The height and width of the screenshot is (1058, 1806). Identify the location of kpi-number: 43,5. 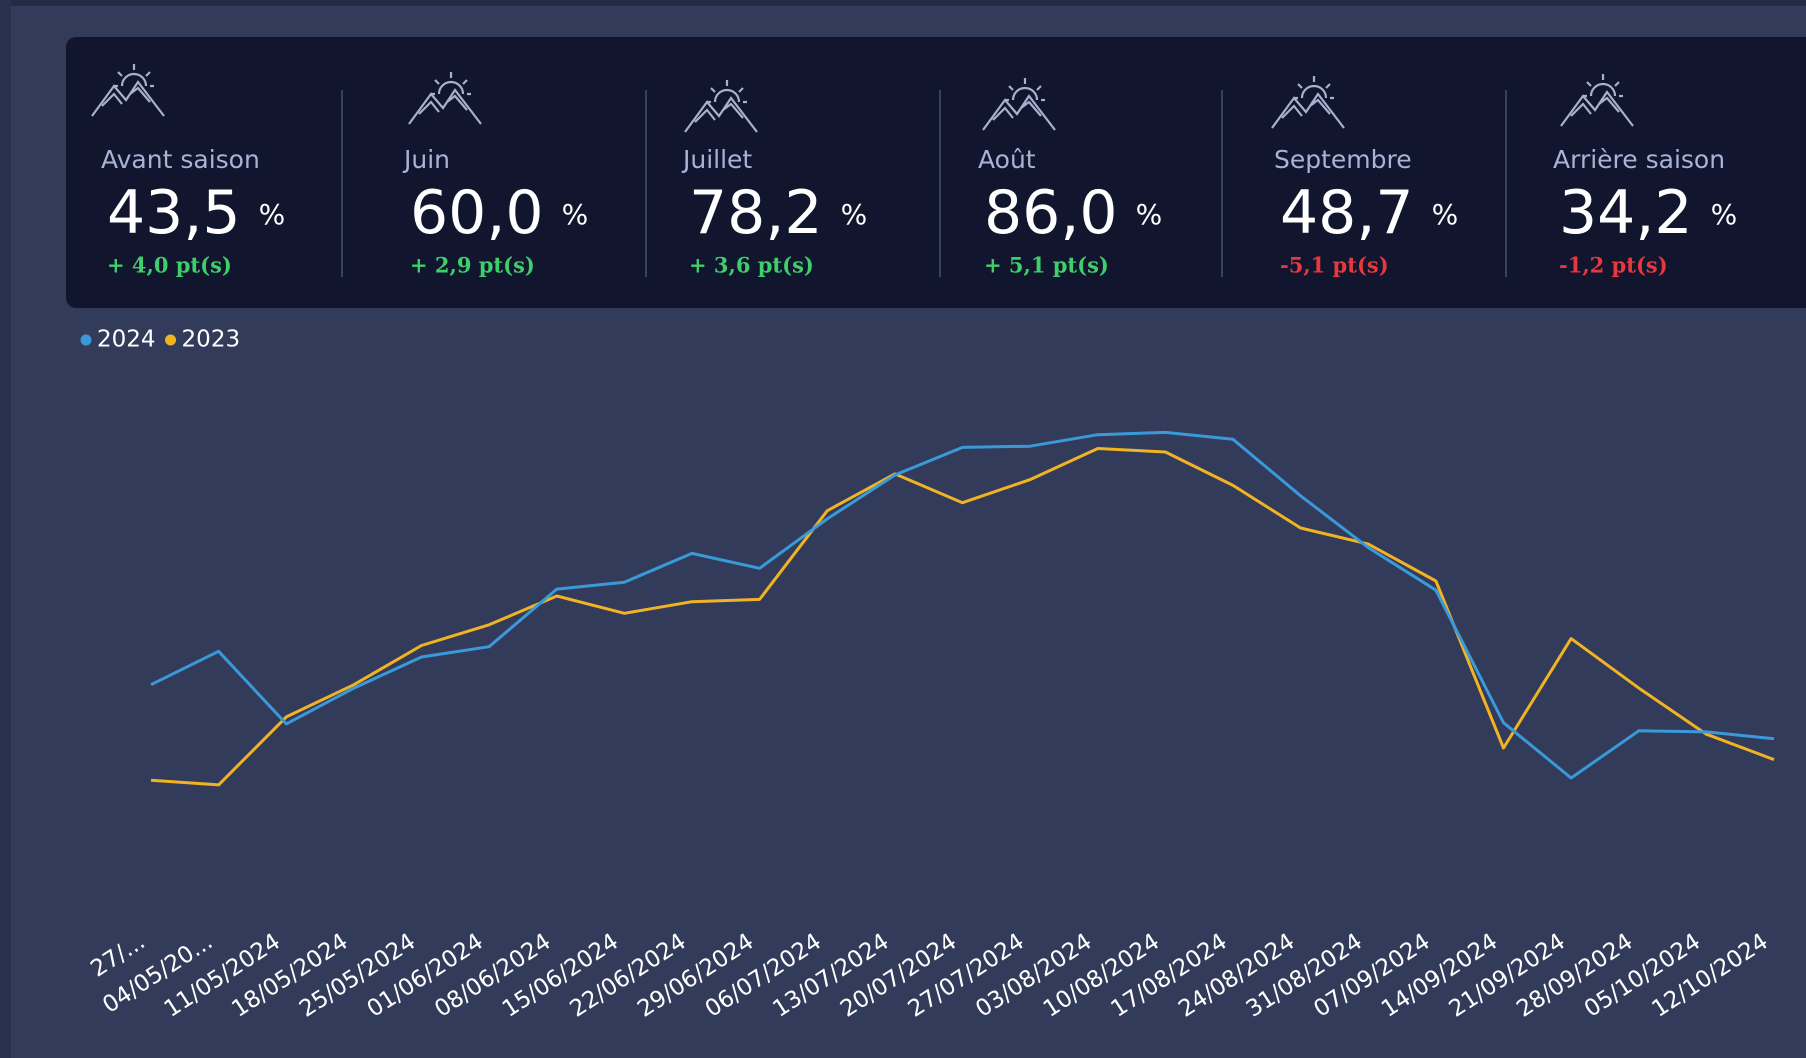
(174, 213).